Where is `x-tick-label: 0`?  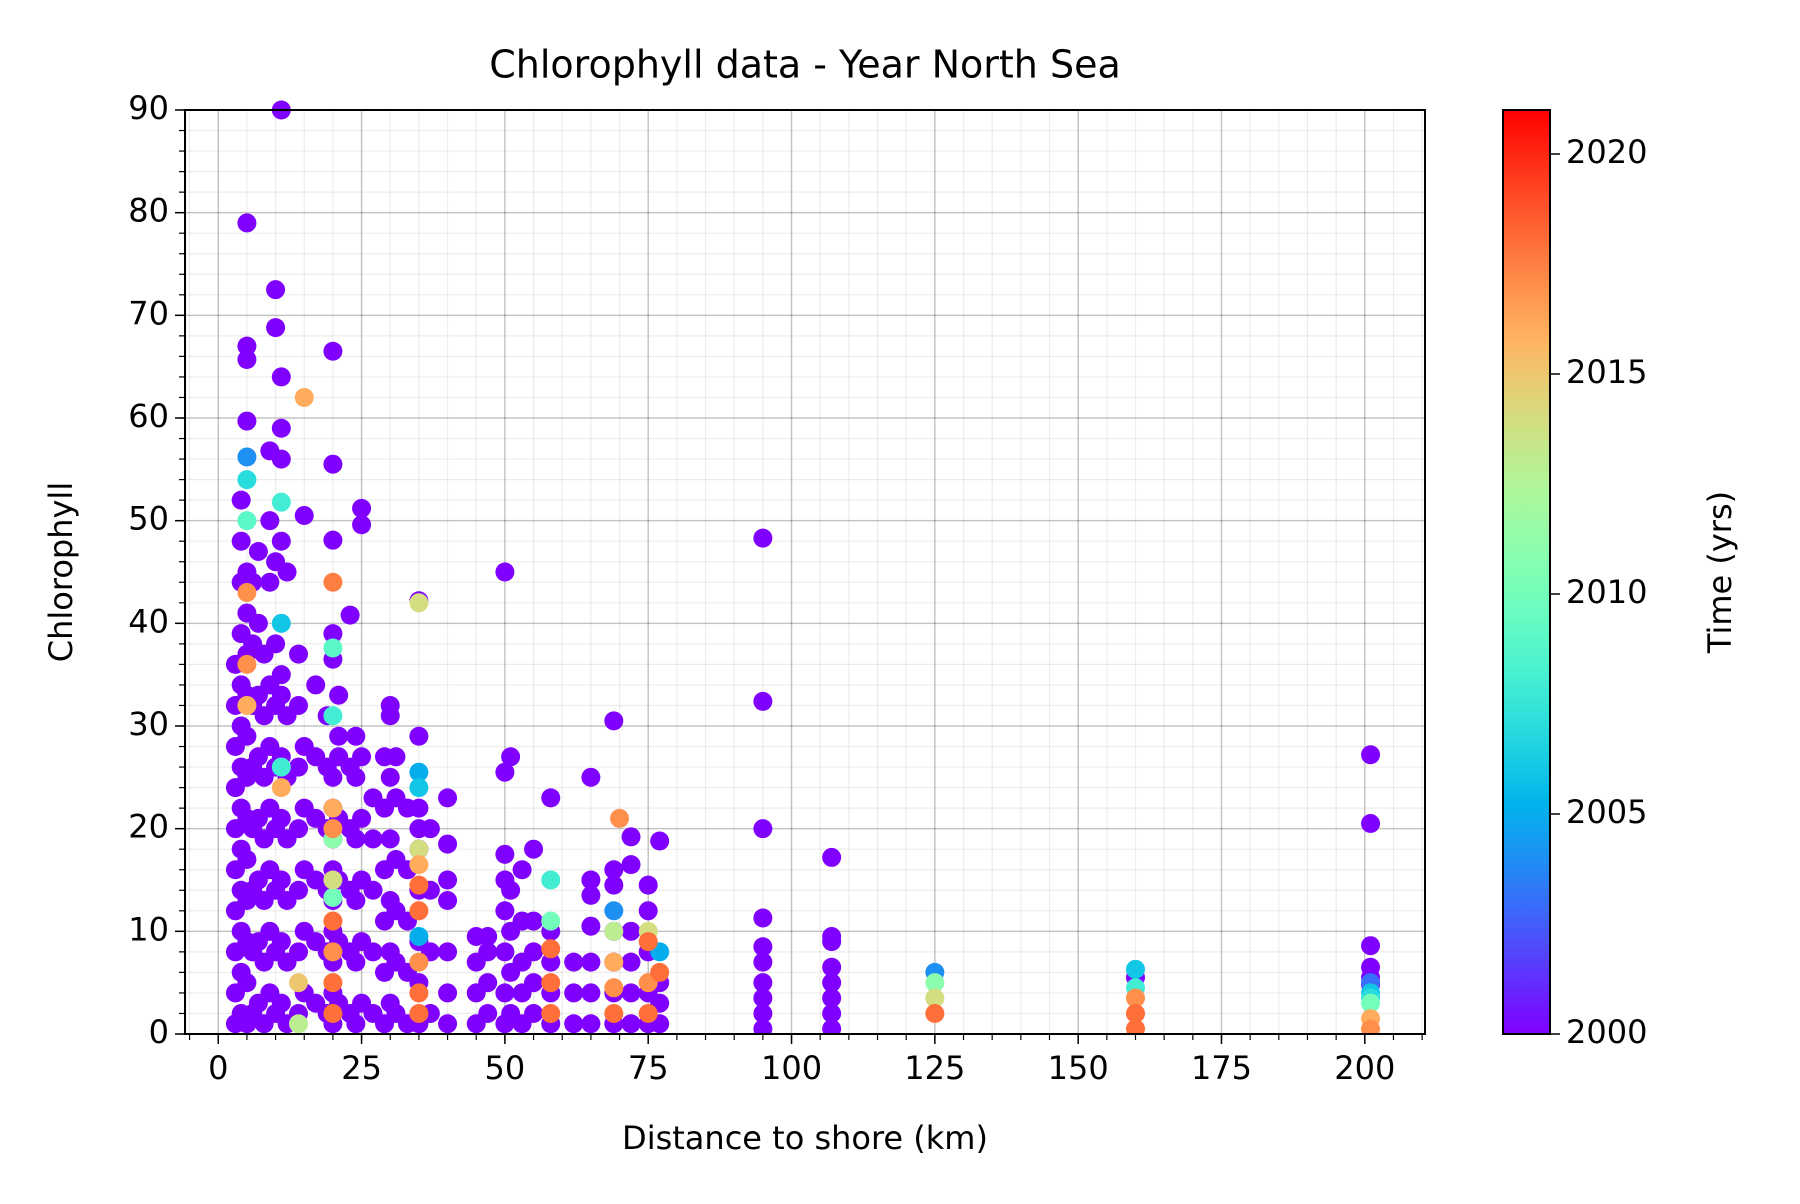 x-tick-label: 0 is located at coordinates (218, 1068).